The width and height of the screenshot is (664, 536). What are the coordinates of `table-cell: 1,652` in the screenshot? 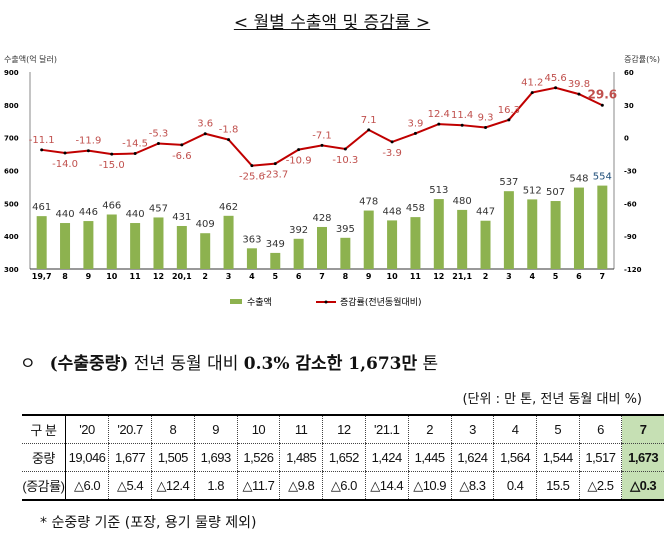 It's located at (344, 457).